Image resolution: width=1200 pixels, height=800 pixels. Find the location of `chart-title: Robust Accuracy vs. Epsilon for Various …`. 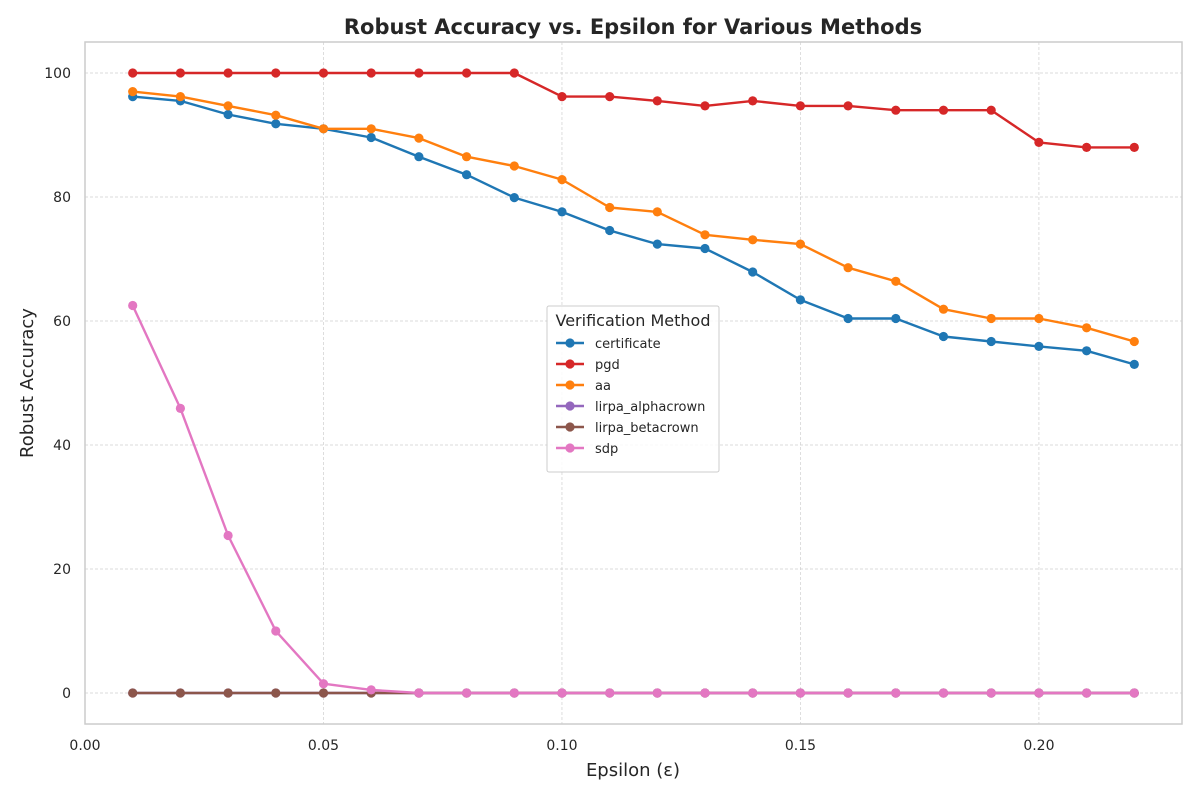

chart-title: Robust Accuracy vs. Epsilon for Various … is located at coordinates (633, 27).